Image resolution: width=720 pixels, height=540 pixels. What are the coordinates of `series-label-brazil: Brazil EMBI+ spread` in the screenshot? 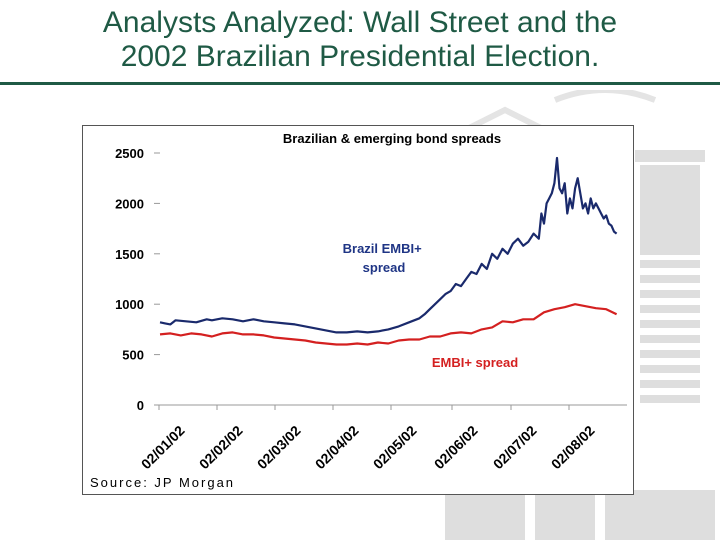 It's located at (384, 258).